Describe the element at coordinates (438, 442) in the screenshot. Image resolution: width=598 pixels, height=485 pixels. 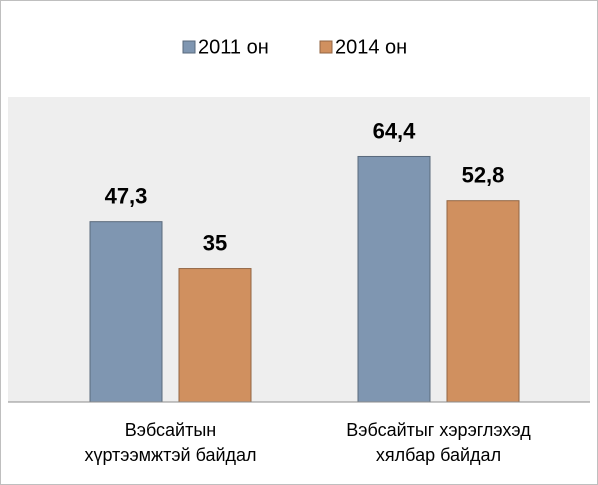
I see `x-tick-label: Вэбсайтыг хэрэглэхэд хялбар байдал` at that location.